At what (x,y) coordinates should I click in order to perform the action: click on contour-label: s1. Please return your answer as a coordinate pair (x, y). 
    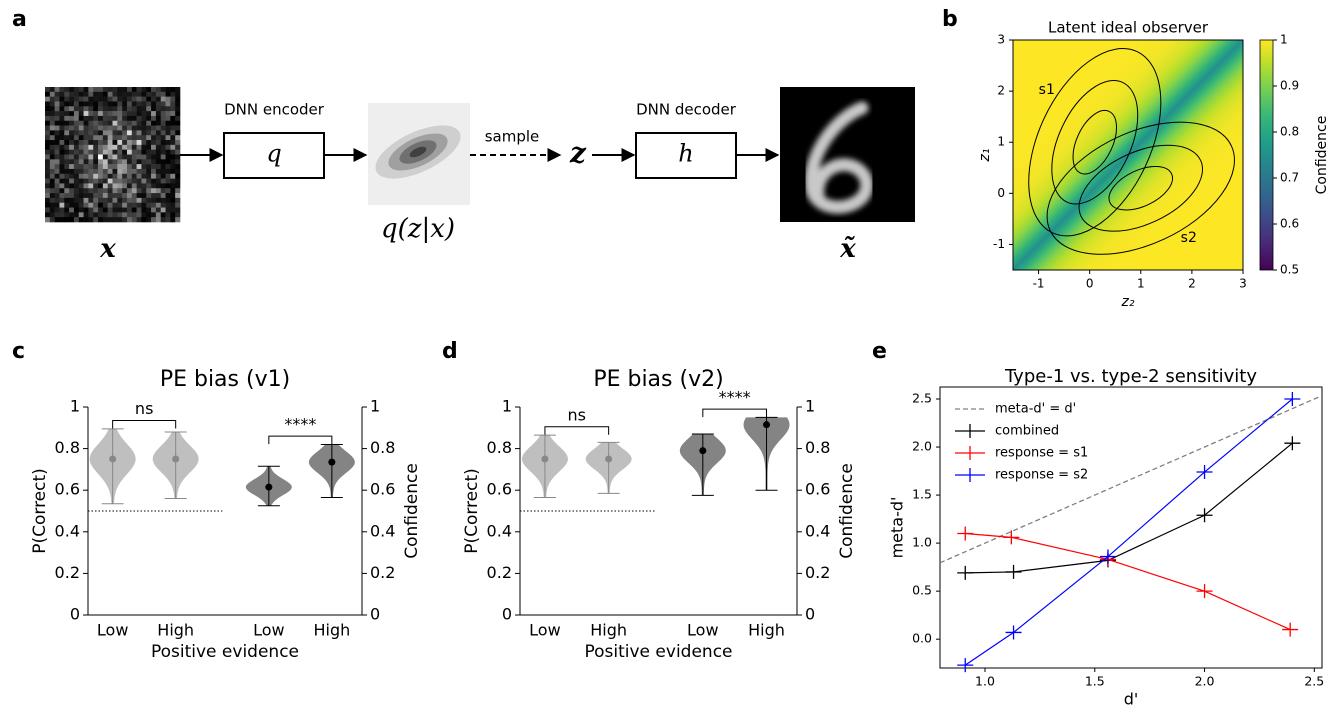
    Looking at the image, I should click on (1047, 90).